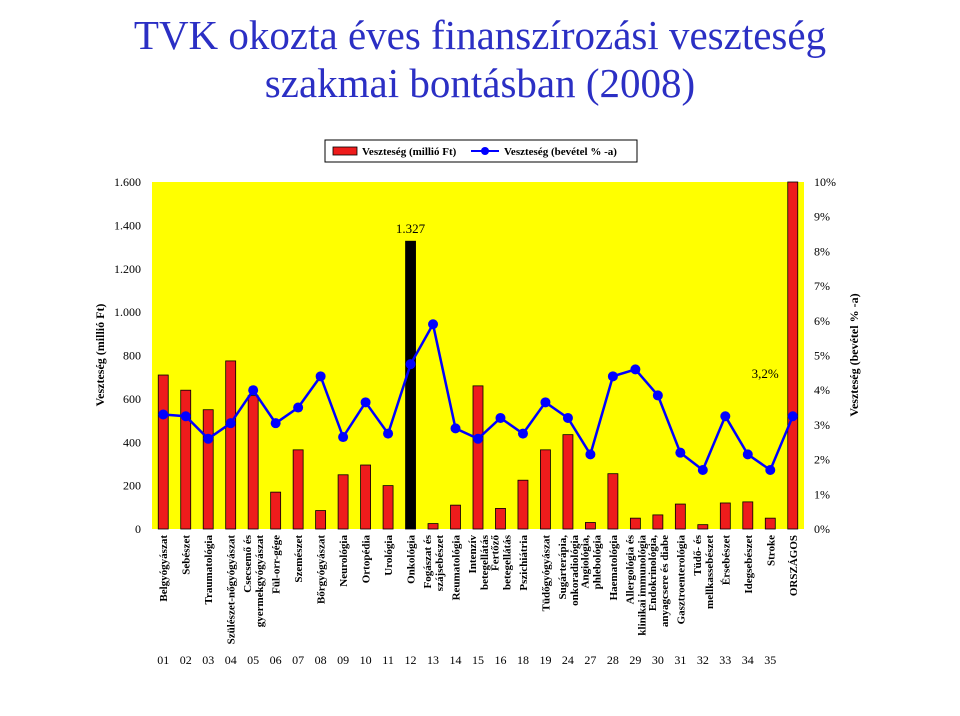  Describe the element at coordinates (485, 151) in the screenshot. I see `legend-line-marker` at that location.